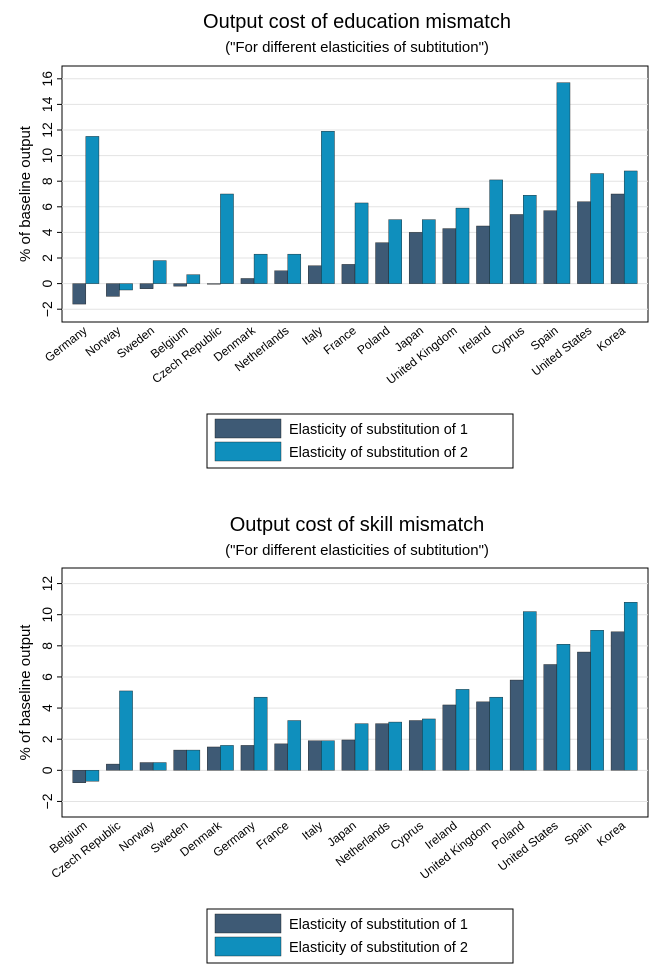  Describe the element at coordinates (578, 833) in the screenshot. I see `x-tick-label: Spain` at that location.